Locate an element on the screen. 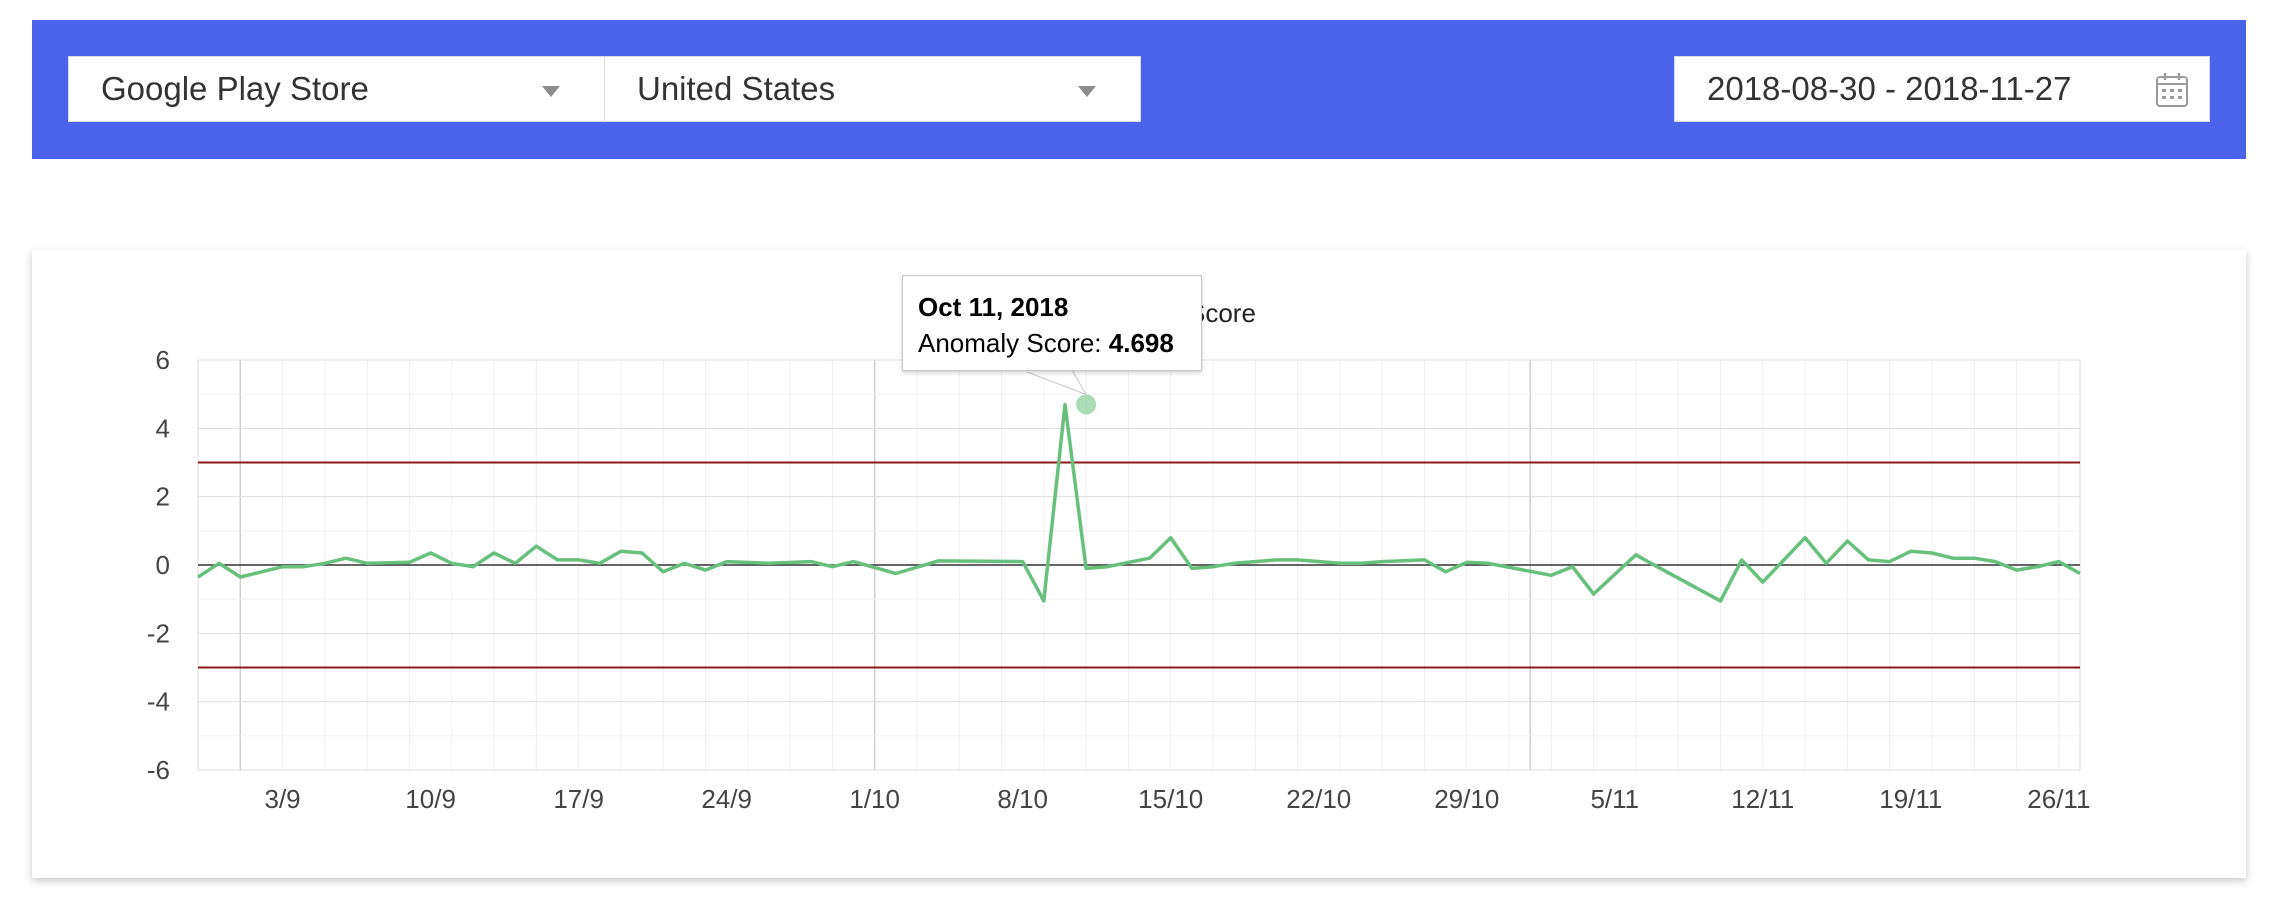 This screenshot has width=2274, height=902. x-tick-label: 8/10 is located at coordinates (1022, 799).